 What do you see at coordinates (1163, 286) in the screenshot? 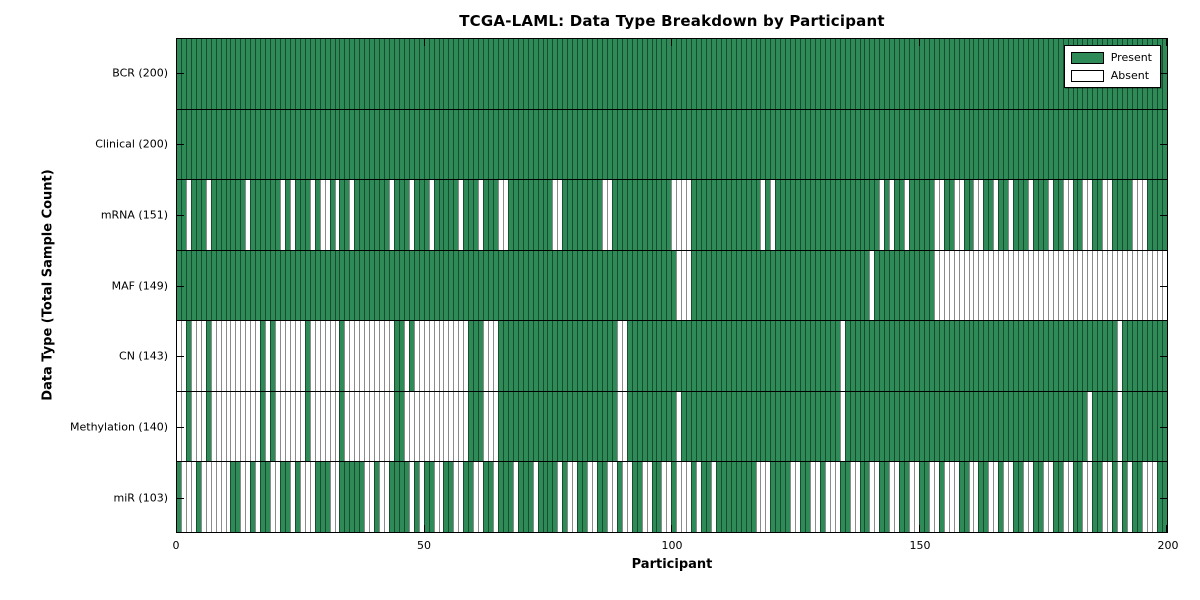
I see `y-tick-mark` at bounding box center [1163, 286].